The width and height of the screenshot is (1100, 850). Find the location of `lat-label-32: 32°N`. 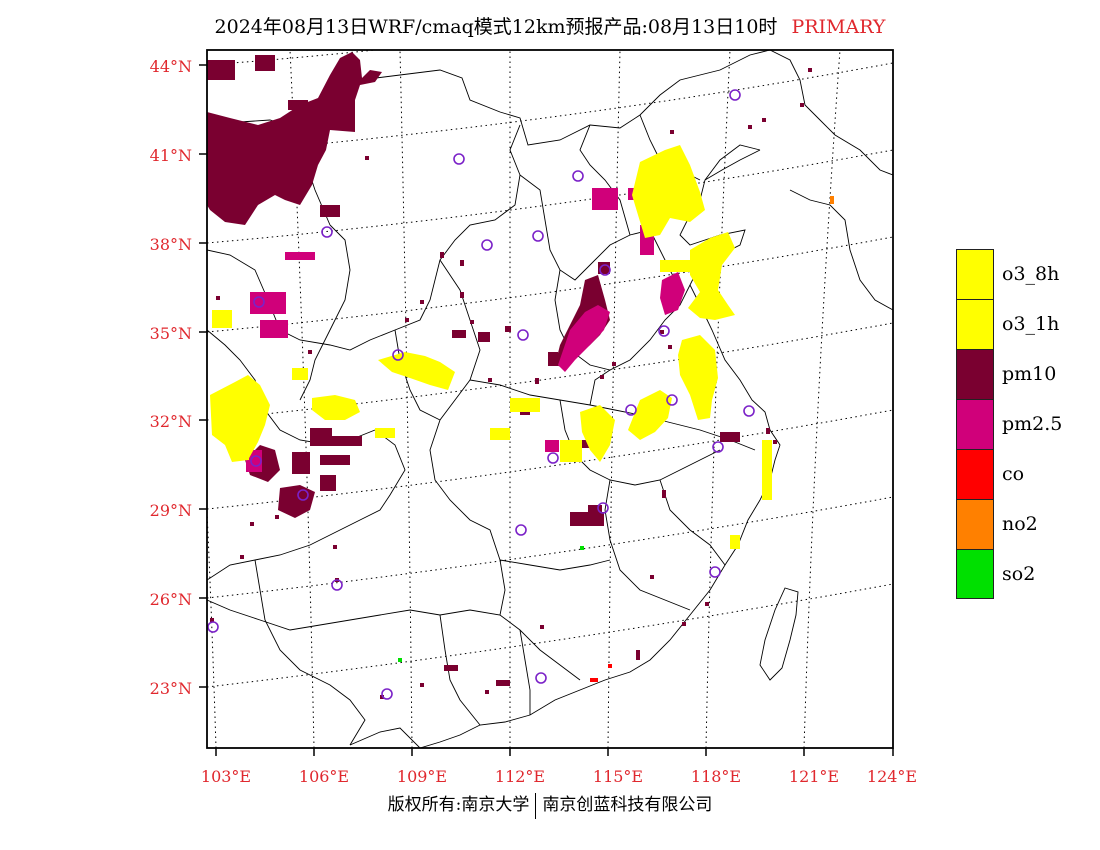

lat-label-32: 32°N is located at coordinates (171, 421).